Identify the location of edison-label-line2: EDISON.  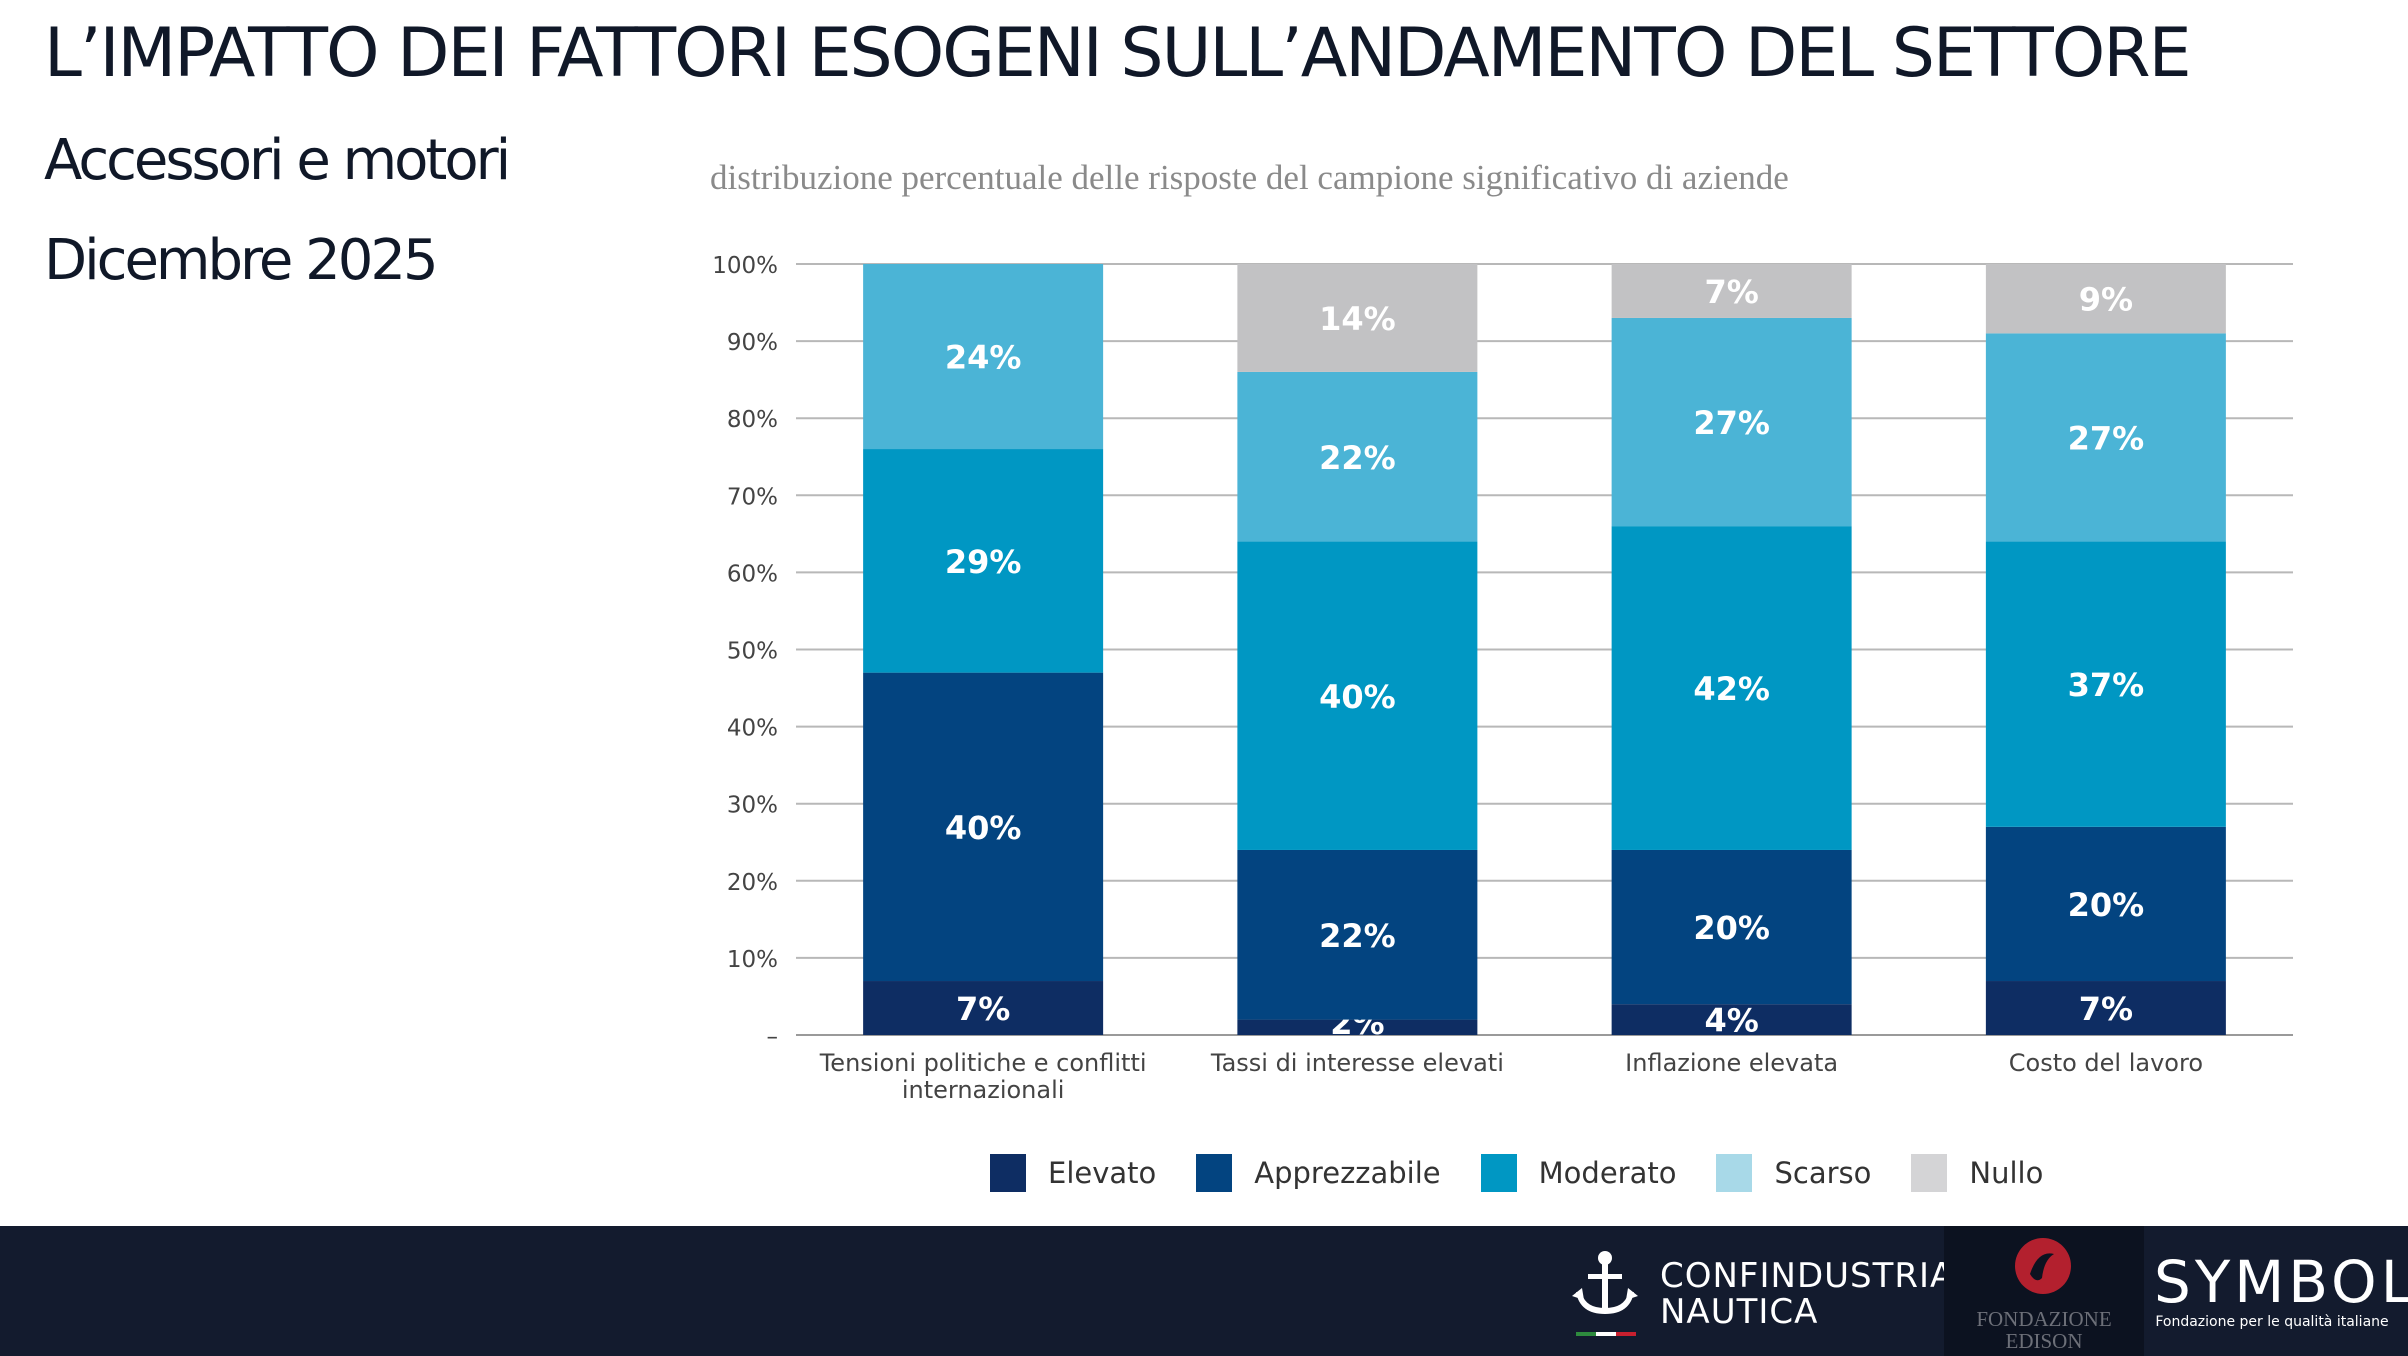
(2044, 1341).